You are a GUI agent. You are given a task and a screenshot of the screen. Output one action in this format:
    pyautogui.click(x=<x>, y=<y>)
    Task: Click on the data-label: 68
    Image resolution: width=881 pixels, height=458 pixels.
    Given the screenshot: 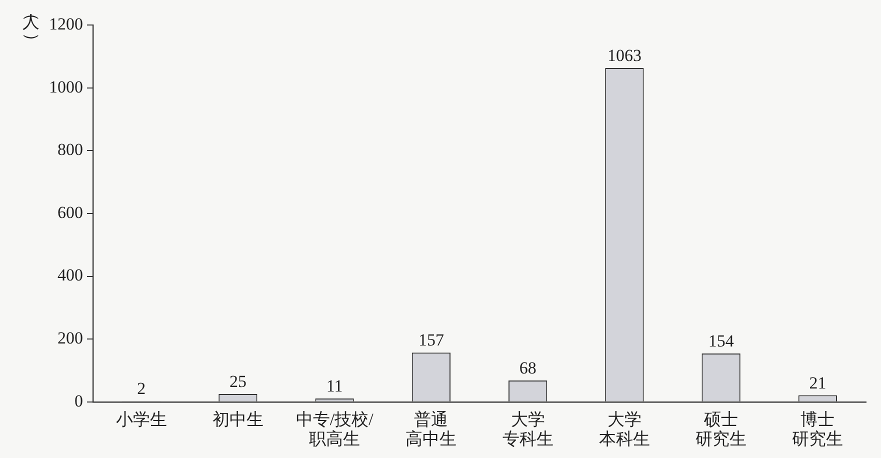 What is the action you would take?
    pyautogui.click(x=527, y=368)
    